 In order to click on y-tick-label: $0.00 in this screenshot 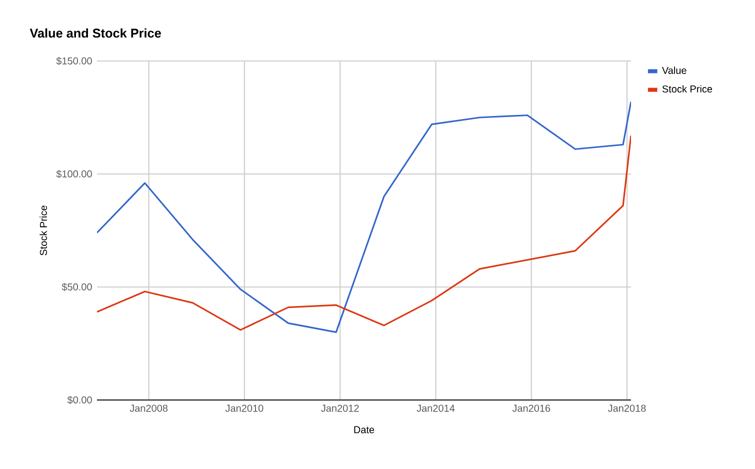, I will do `click(79, 400)`.